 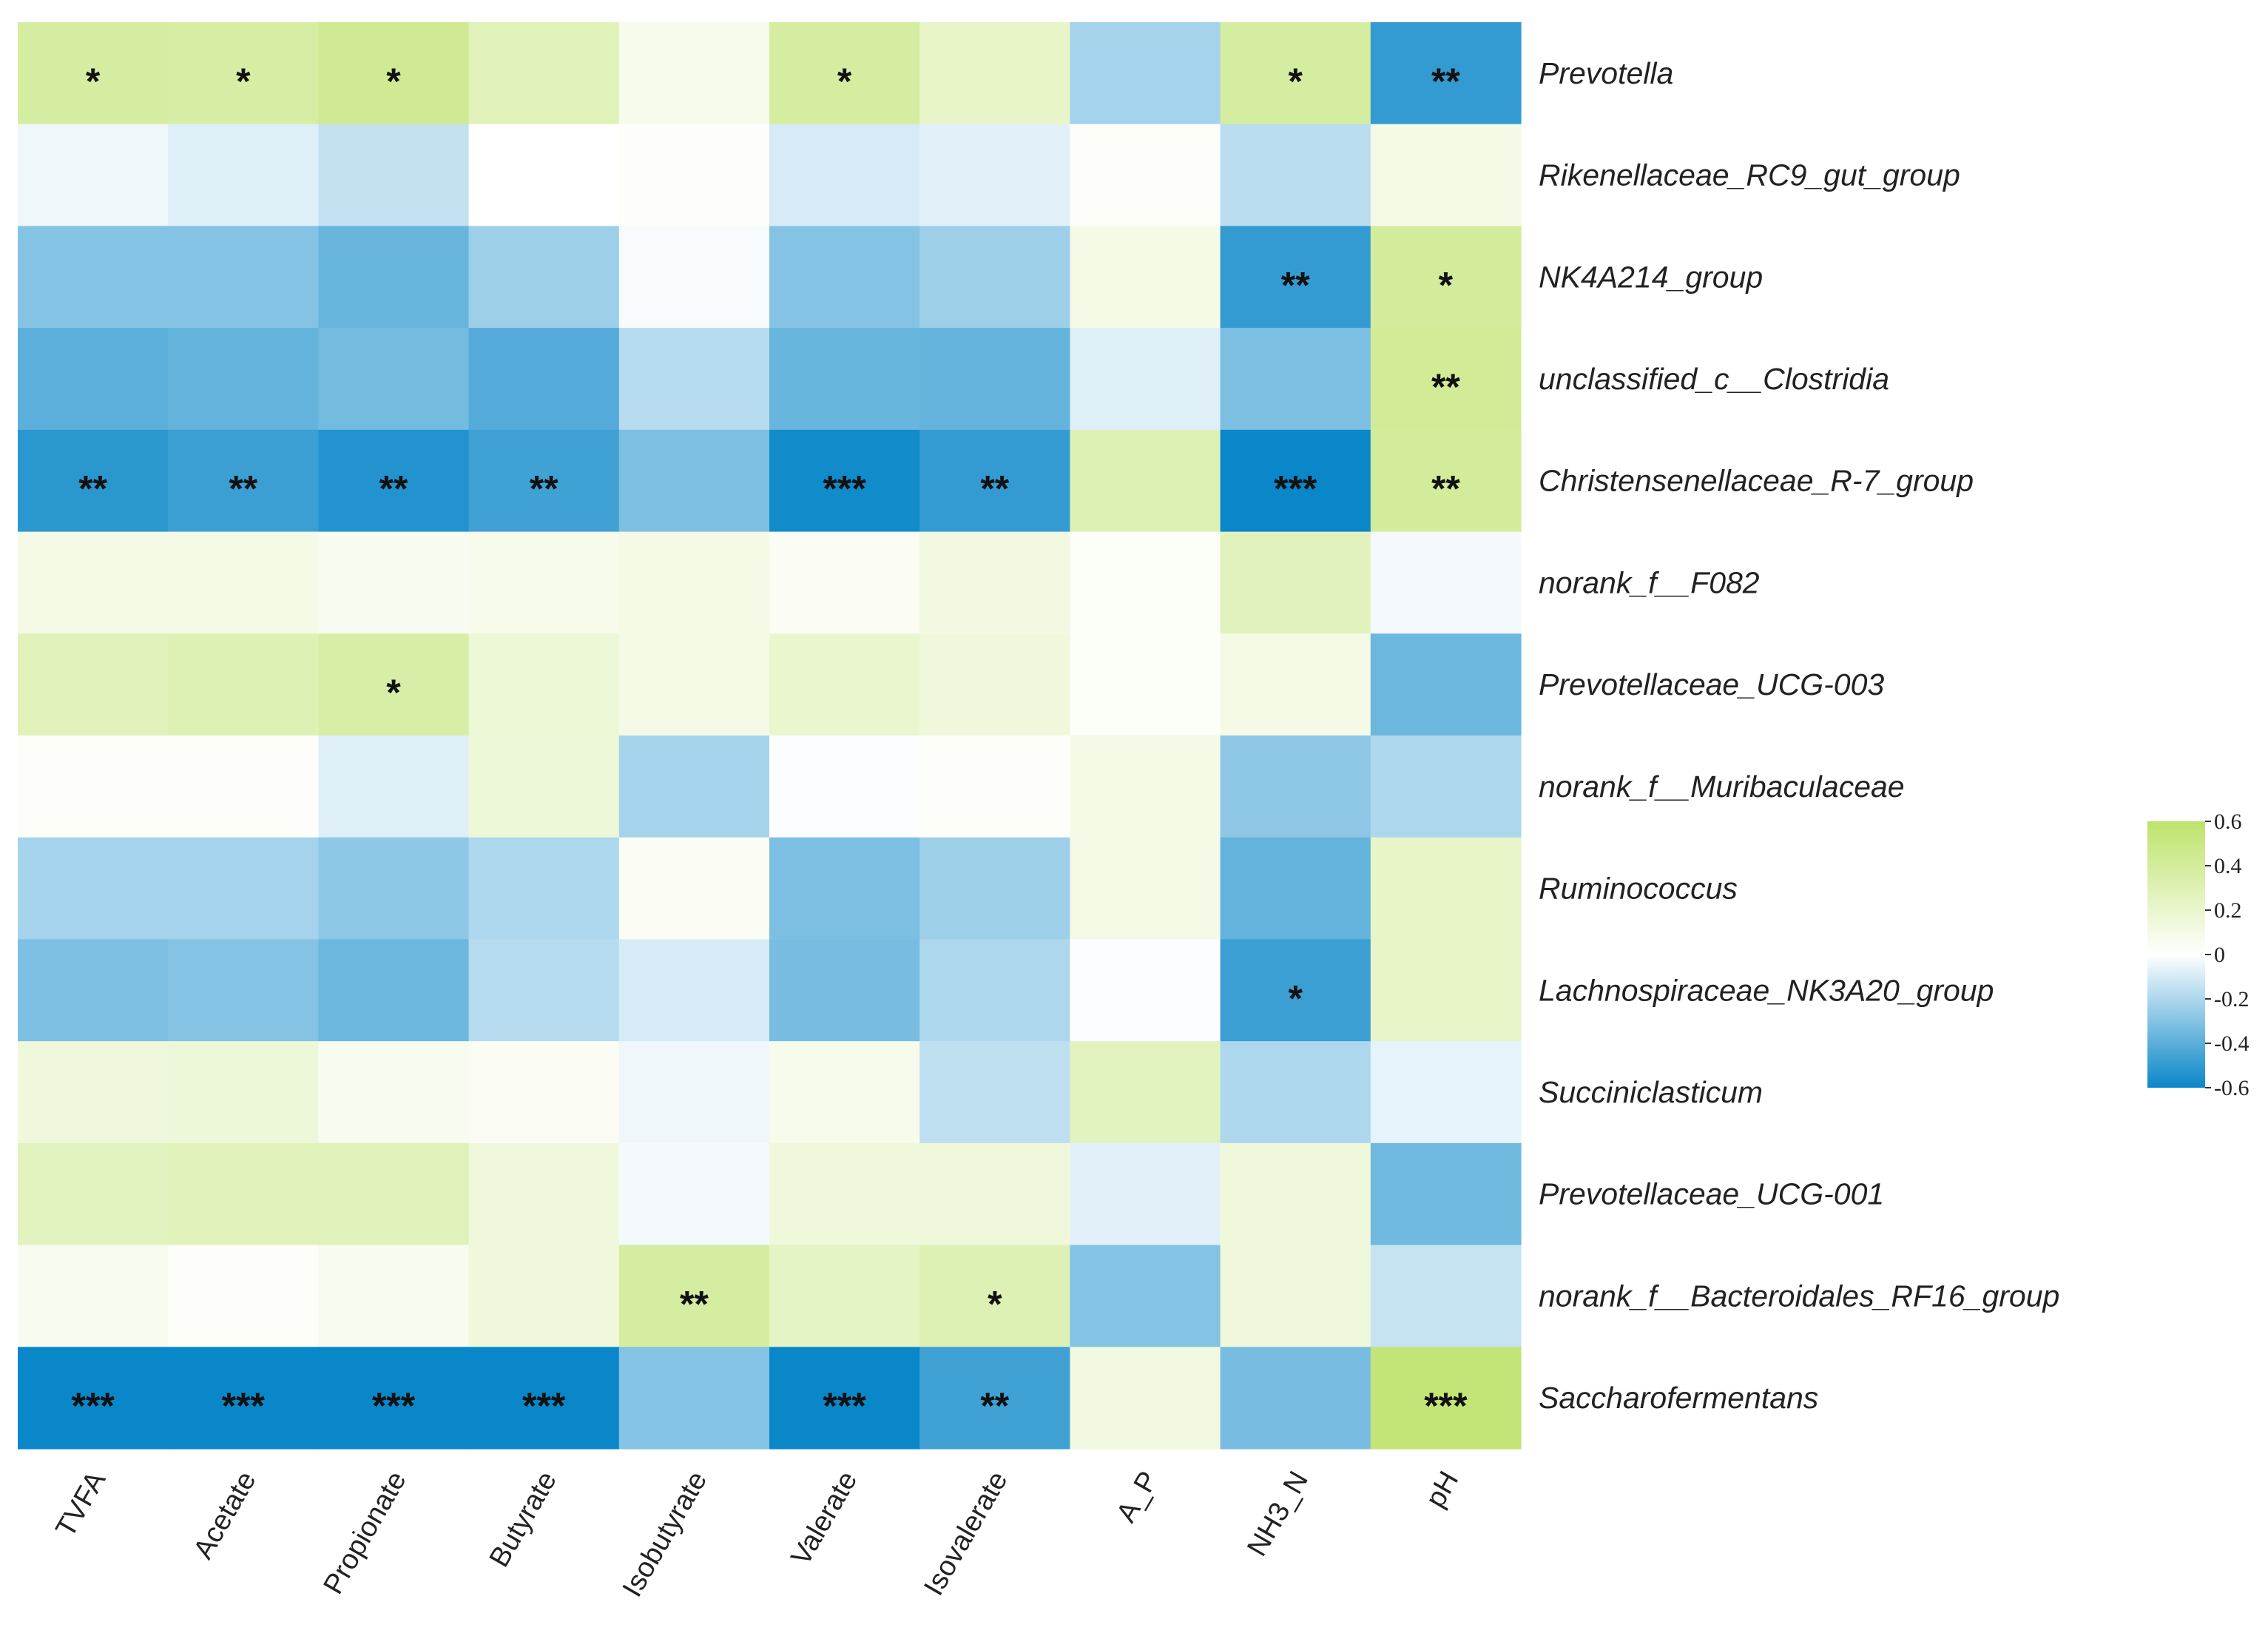 What do you see at coordinates (1442, 1490) in the screenshot?
I see `column-label: pH` at bounding box center [1442, 1490].